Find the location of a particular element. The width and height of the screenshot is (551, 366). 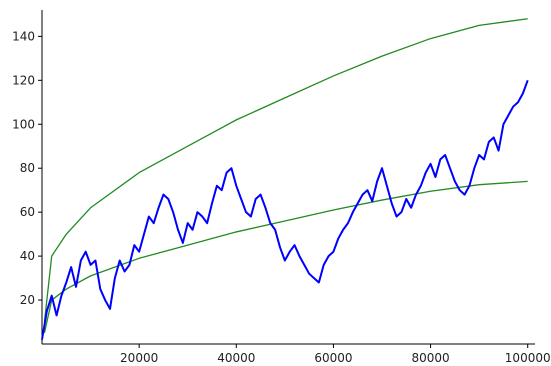

y-tick-label: 140 is located at coordinates (23, 36).